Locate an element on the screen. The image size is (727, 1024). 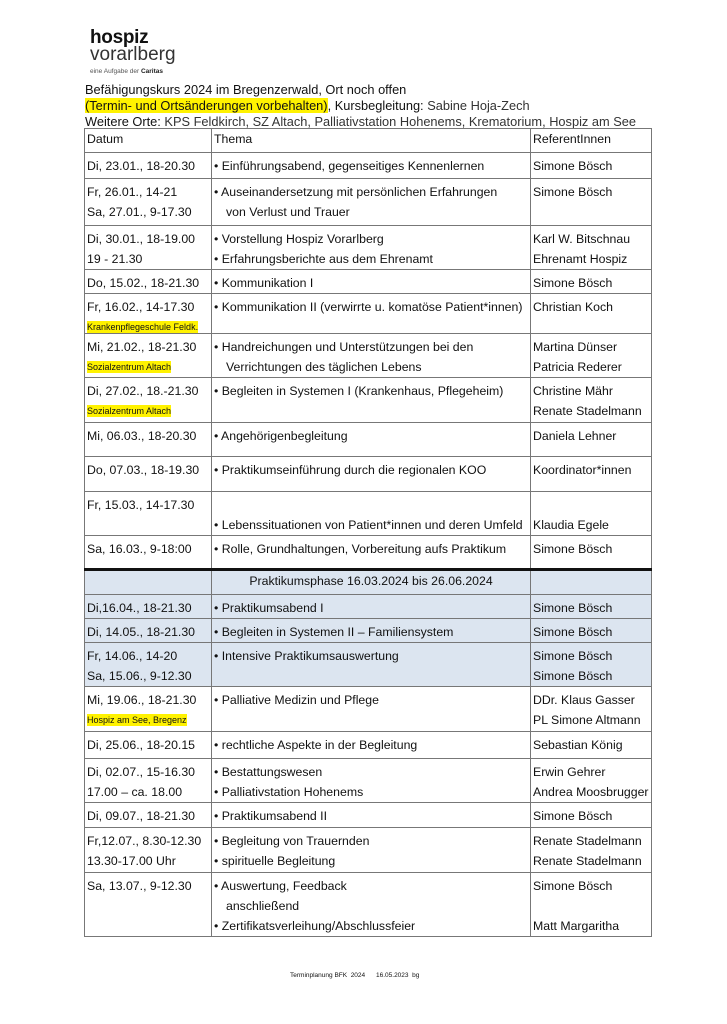
location-note: Sozialzentrum Altach is located at coordinates (129, 411).